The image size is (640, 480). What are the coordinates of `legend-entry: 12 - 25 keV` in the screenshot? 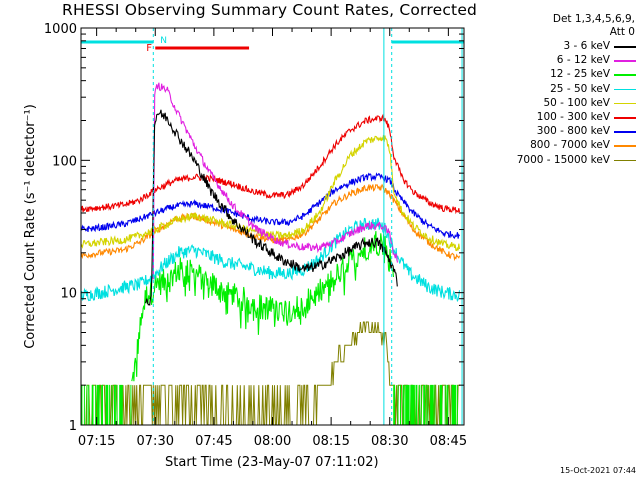 It's located at (558, 74).